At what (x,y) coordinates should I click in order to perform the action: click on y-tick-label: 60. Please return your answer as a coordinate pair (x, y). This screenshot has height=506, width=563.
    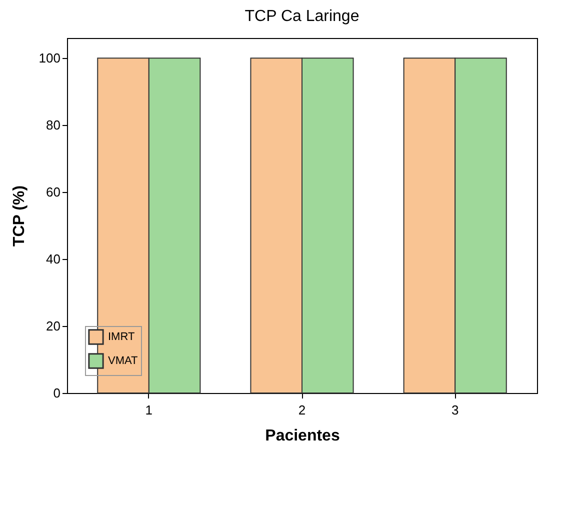
    Looking at the image, I should click on (53, 192).